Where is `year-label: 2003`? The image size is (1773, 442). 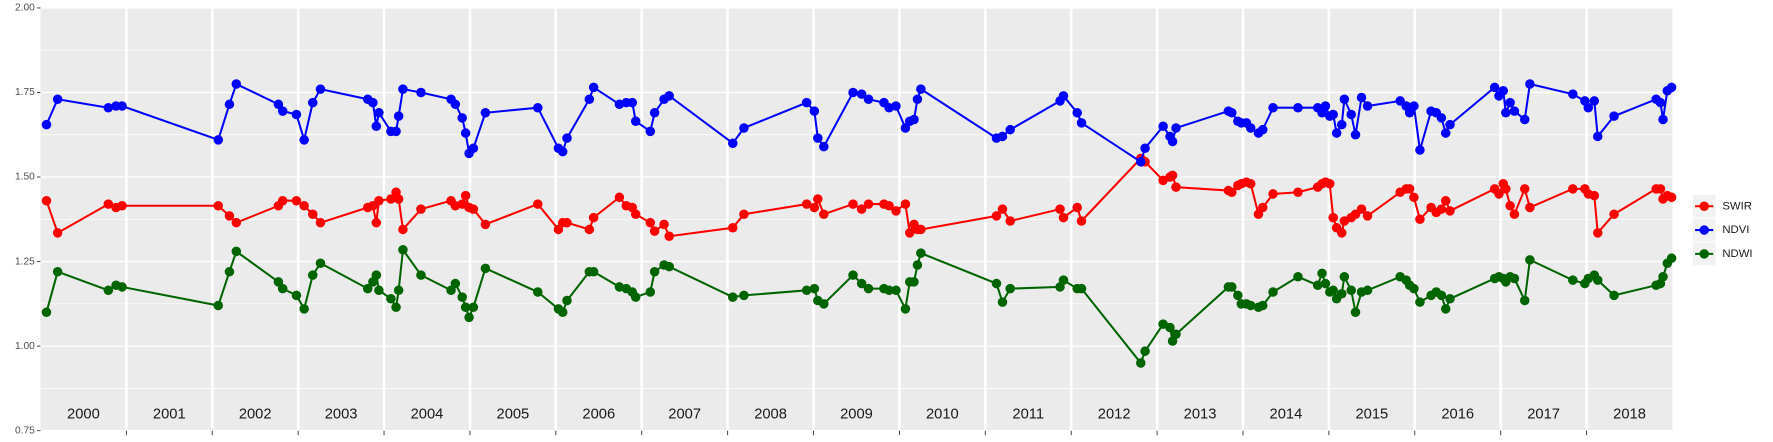
year-label: 2003 is located at coordinates (341, 415).